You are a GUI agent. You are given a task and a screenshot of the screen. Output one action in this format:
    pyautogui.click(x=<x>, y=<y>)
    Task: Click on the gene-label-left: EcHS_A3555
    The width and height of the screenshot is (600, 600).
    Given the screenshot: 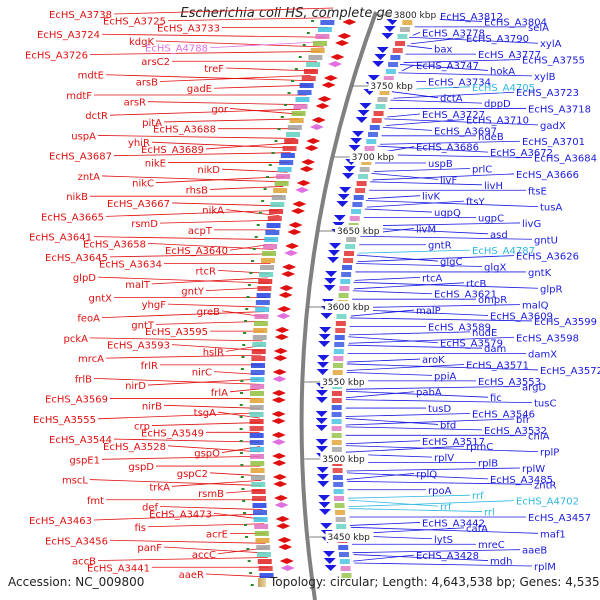 What is the action you would take?
    pyautogui.click(x=64, y=420)
    